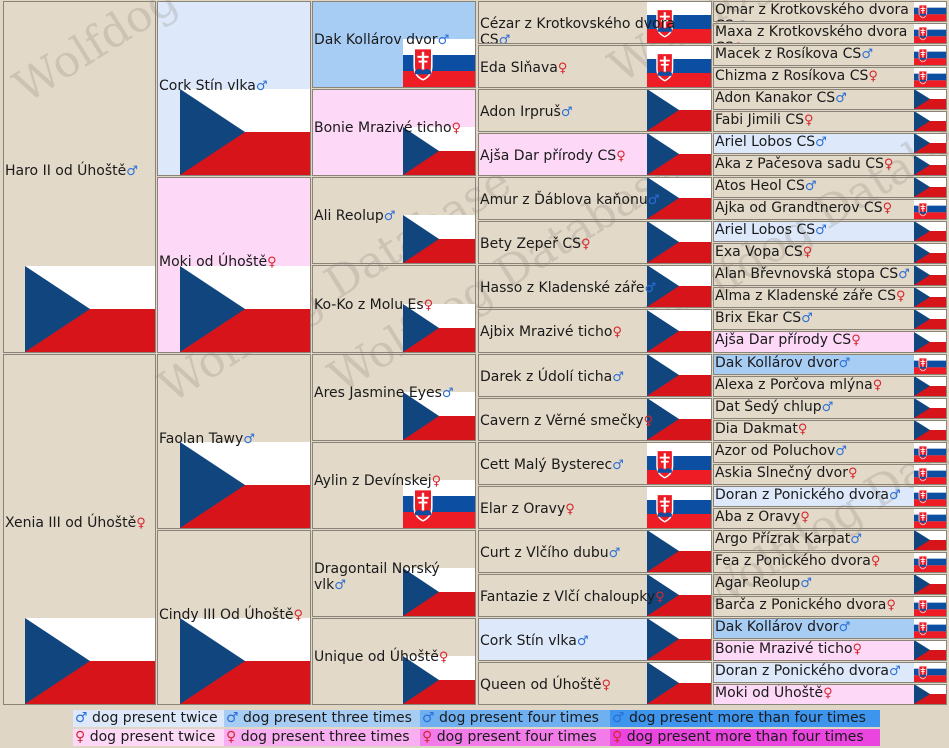 This screenshot has height=748, width=949. I want to click on dog-cell-gen5: Chizma z Rosíkova CS♀, so click(830, 77).